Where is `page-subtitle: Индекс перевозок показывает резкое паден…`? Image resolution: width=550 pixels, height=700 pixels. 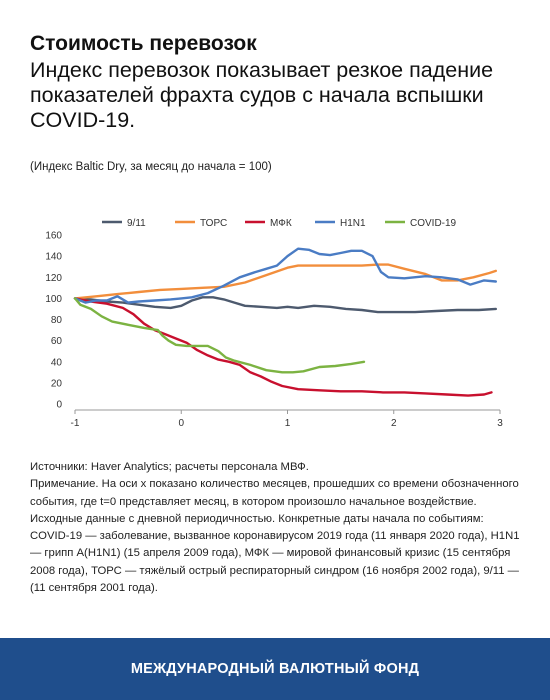
page-subtitle: Индекс перевозок показывает резкое паден… is located at coordinates (262, 95).